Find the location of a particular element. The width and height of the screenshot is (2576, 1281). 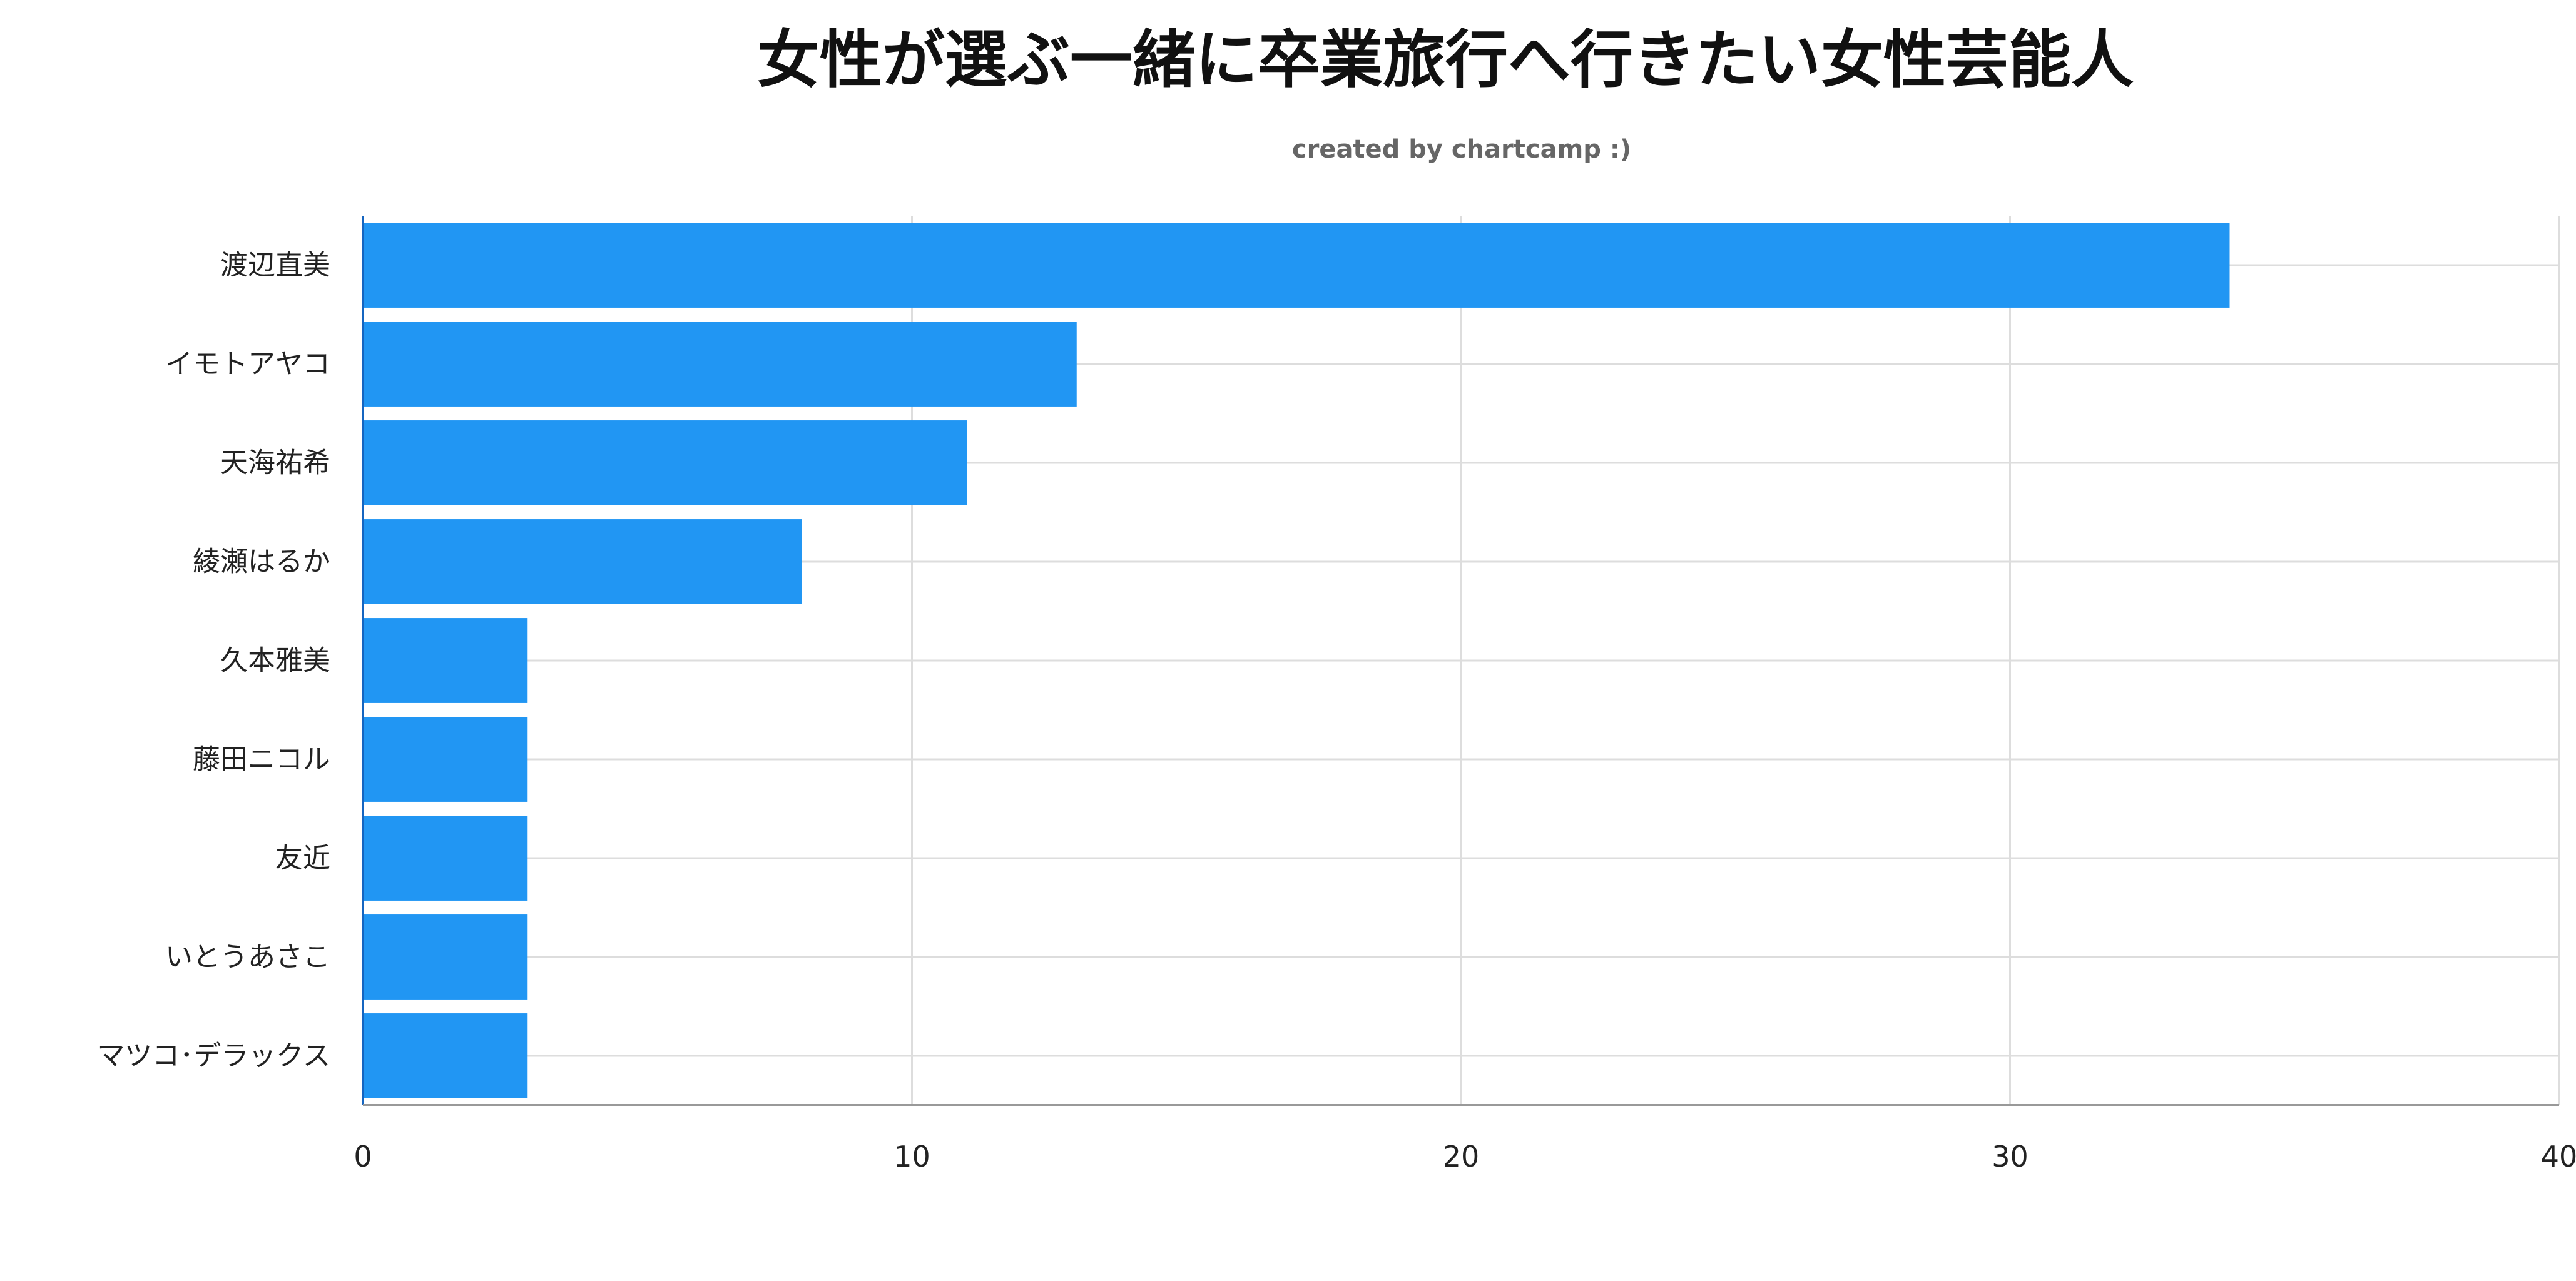

x-tick-label: 10 is located at coordinates (912, 1156).